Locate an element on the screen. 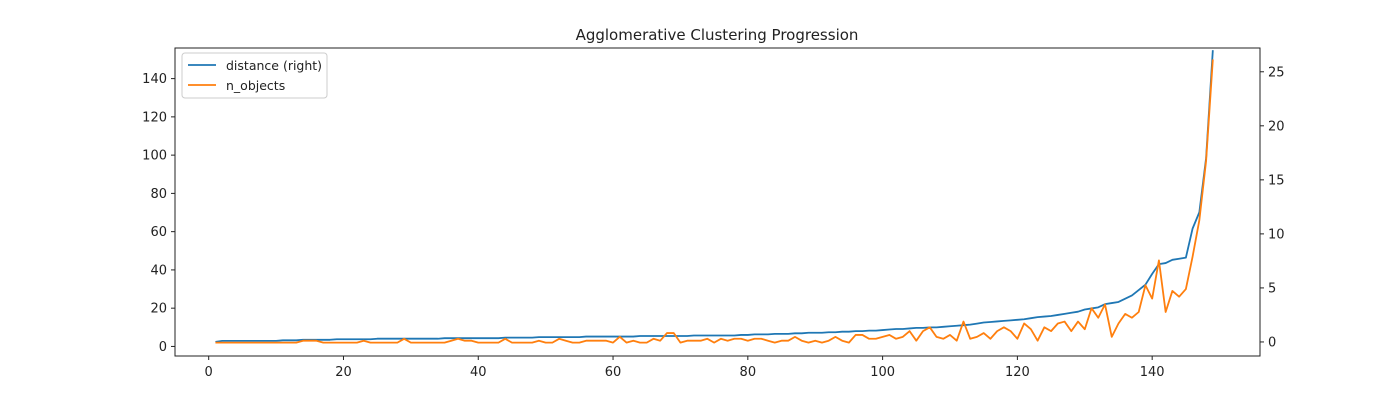 The width and height of the screenshot is (1400, 400). legend: distance (right) n_objects is located at coordinates (254, 75).